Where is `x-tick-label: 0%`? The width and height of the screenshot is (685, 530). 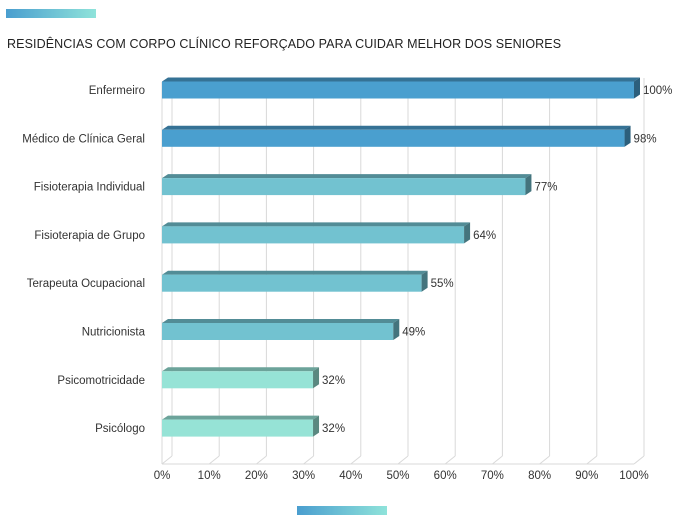 x-tick-label: 0% is located at coordinates (162, 476).